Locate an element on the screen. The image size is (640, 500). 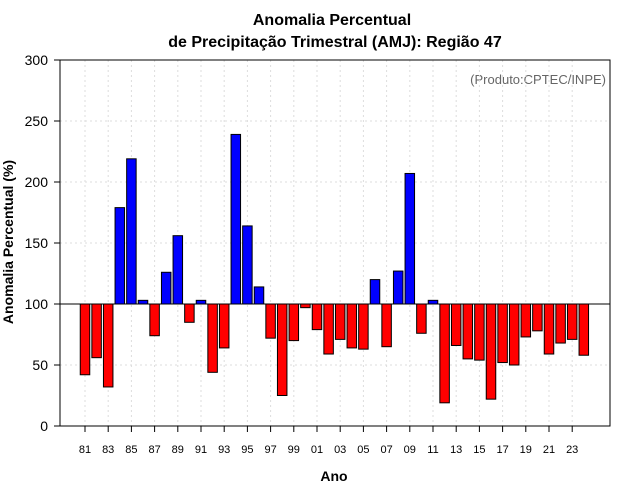
bar-1986 is located at coordinates (143, 302).